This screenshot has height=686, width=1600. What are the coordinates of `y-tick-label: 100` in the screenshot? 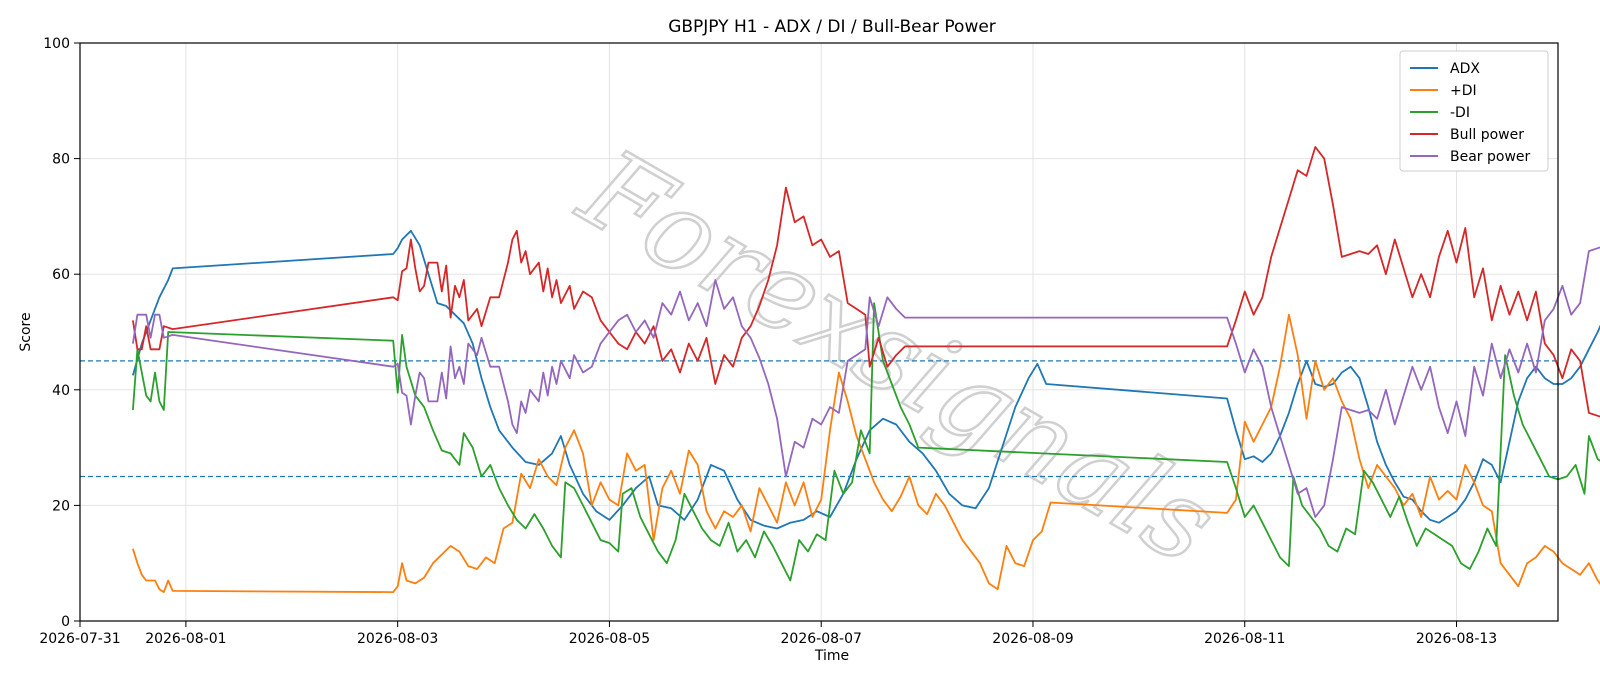 It's located at (56, 44).